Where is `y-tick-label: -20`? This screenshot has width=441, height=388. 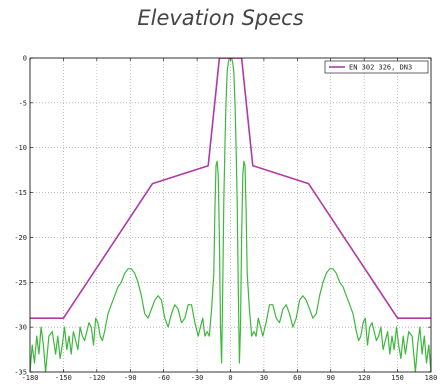
y-tick-label: -20 is located at coordinates (20, 238).